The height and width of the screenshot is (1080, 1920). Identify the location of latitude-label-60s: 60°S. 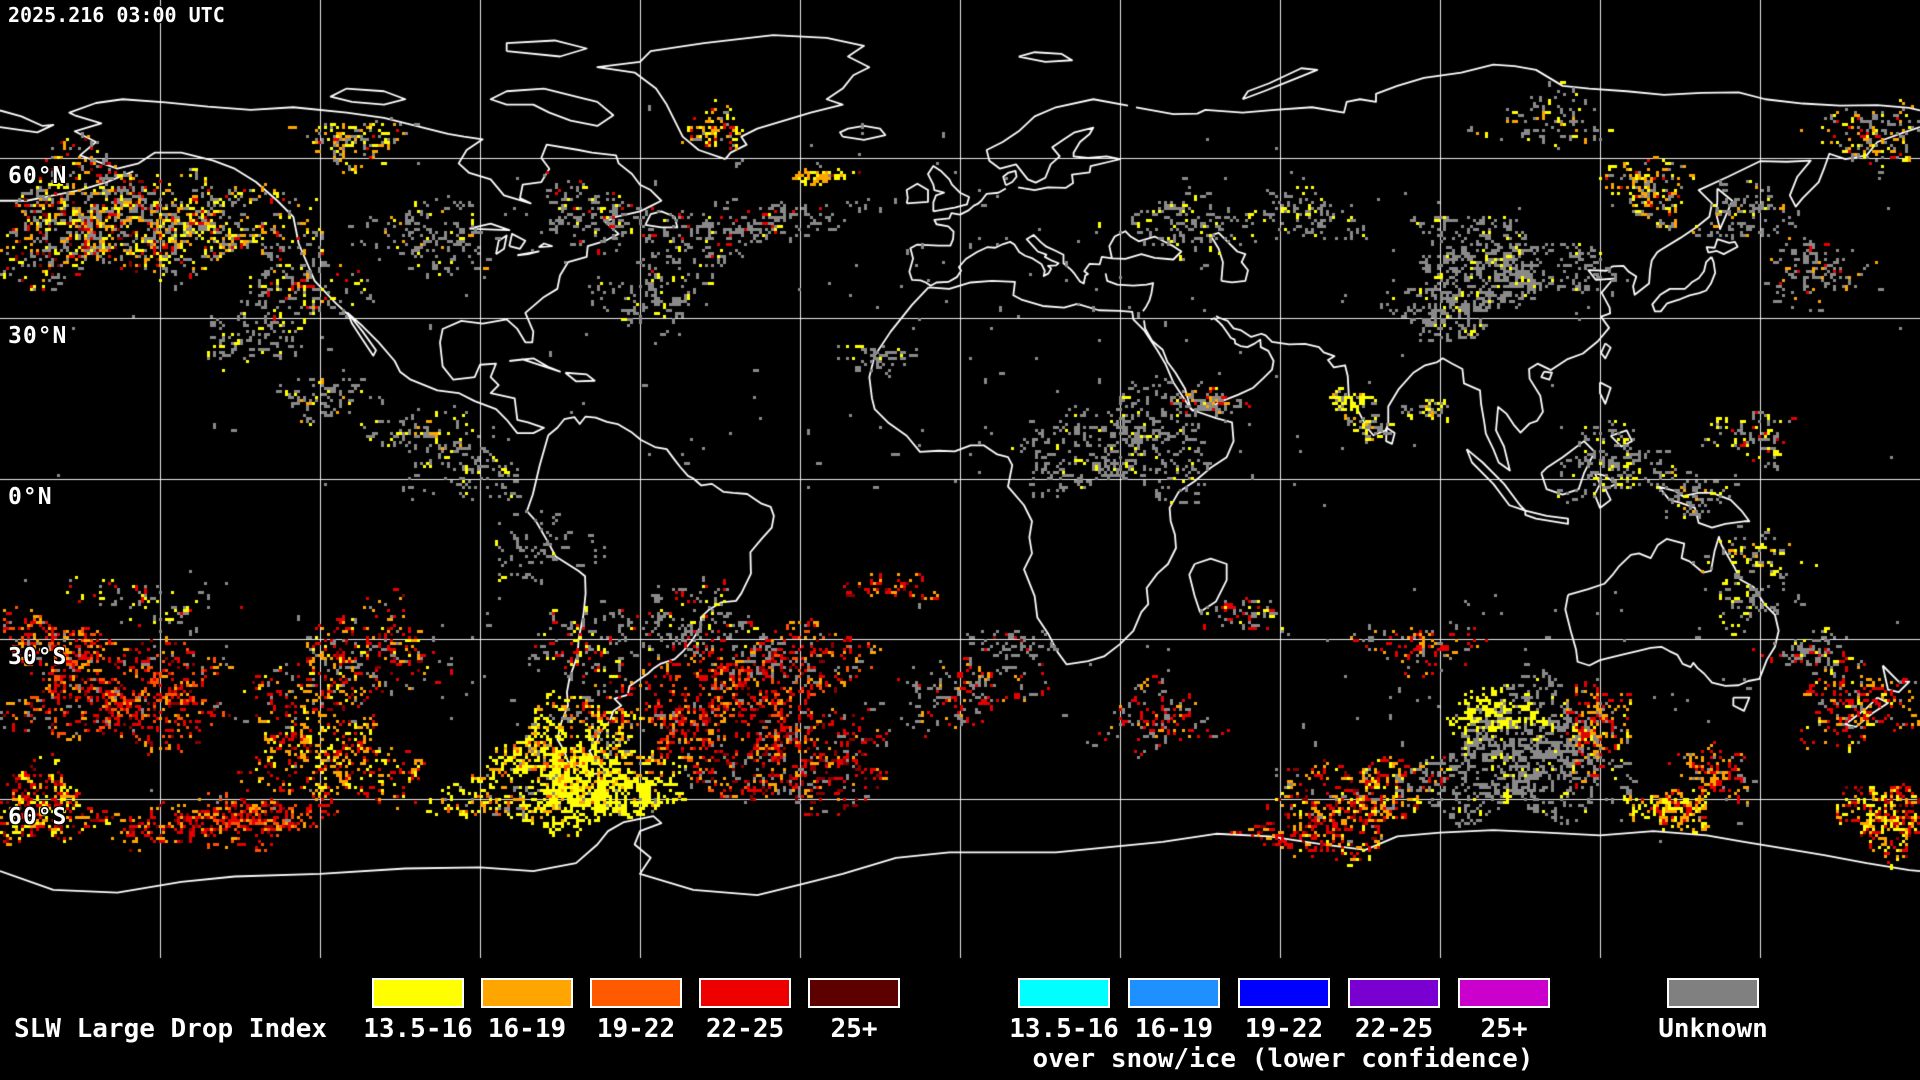
(38, 817).